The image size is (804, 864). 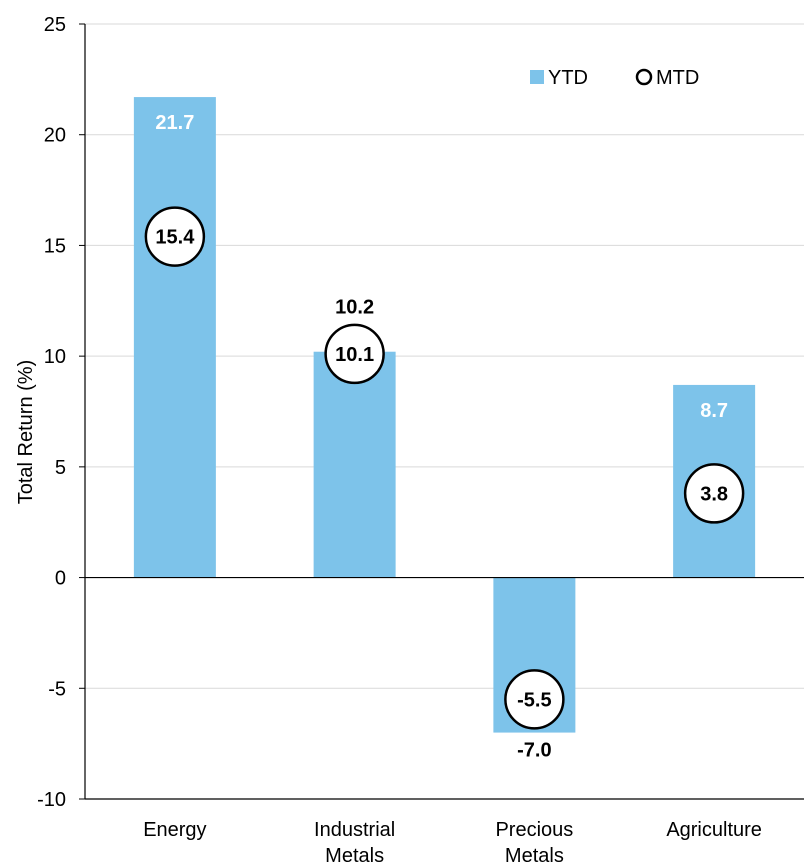 What do you see at coordinates (644, 77) in the screenshot?
I see `legend-mtd-marker` at bounding box center [644, 77].